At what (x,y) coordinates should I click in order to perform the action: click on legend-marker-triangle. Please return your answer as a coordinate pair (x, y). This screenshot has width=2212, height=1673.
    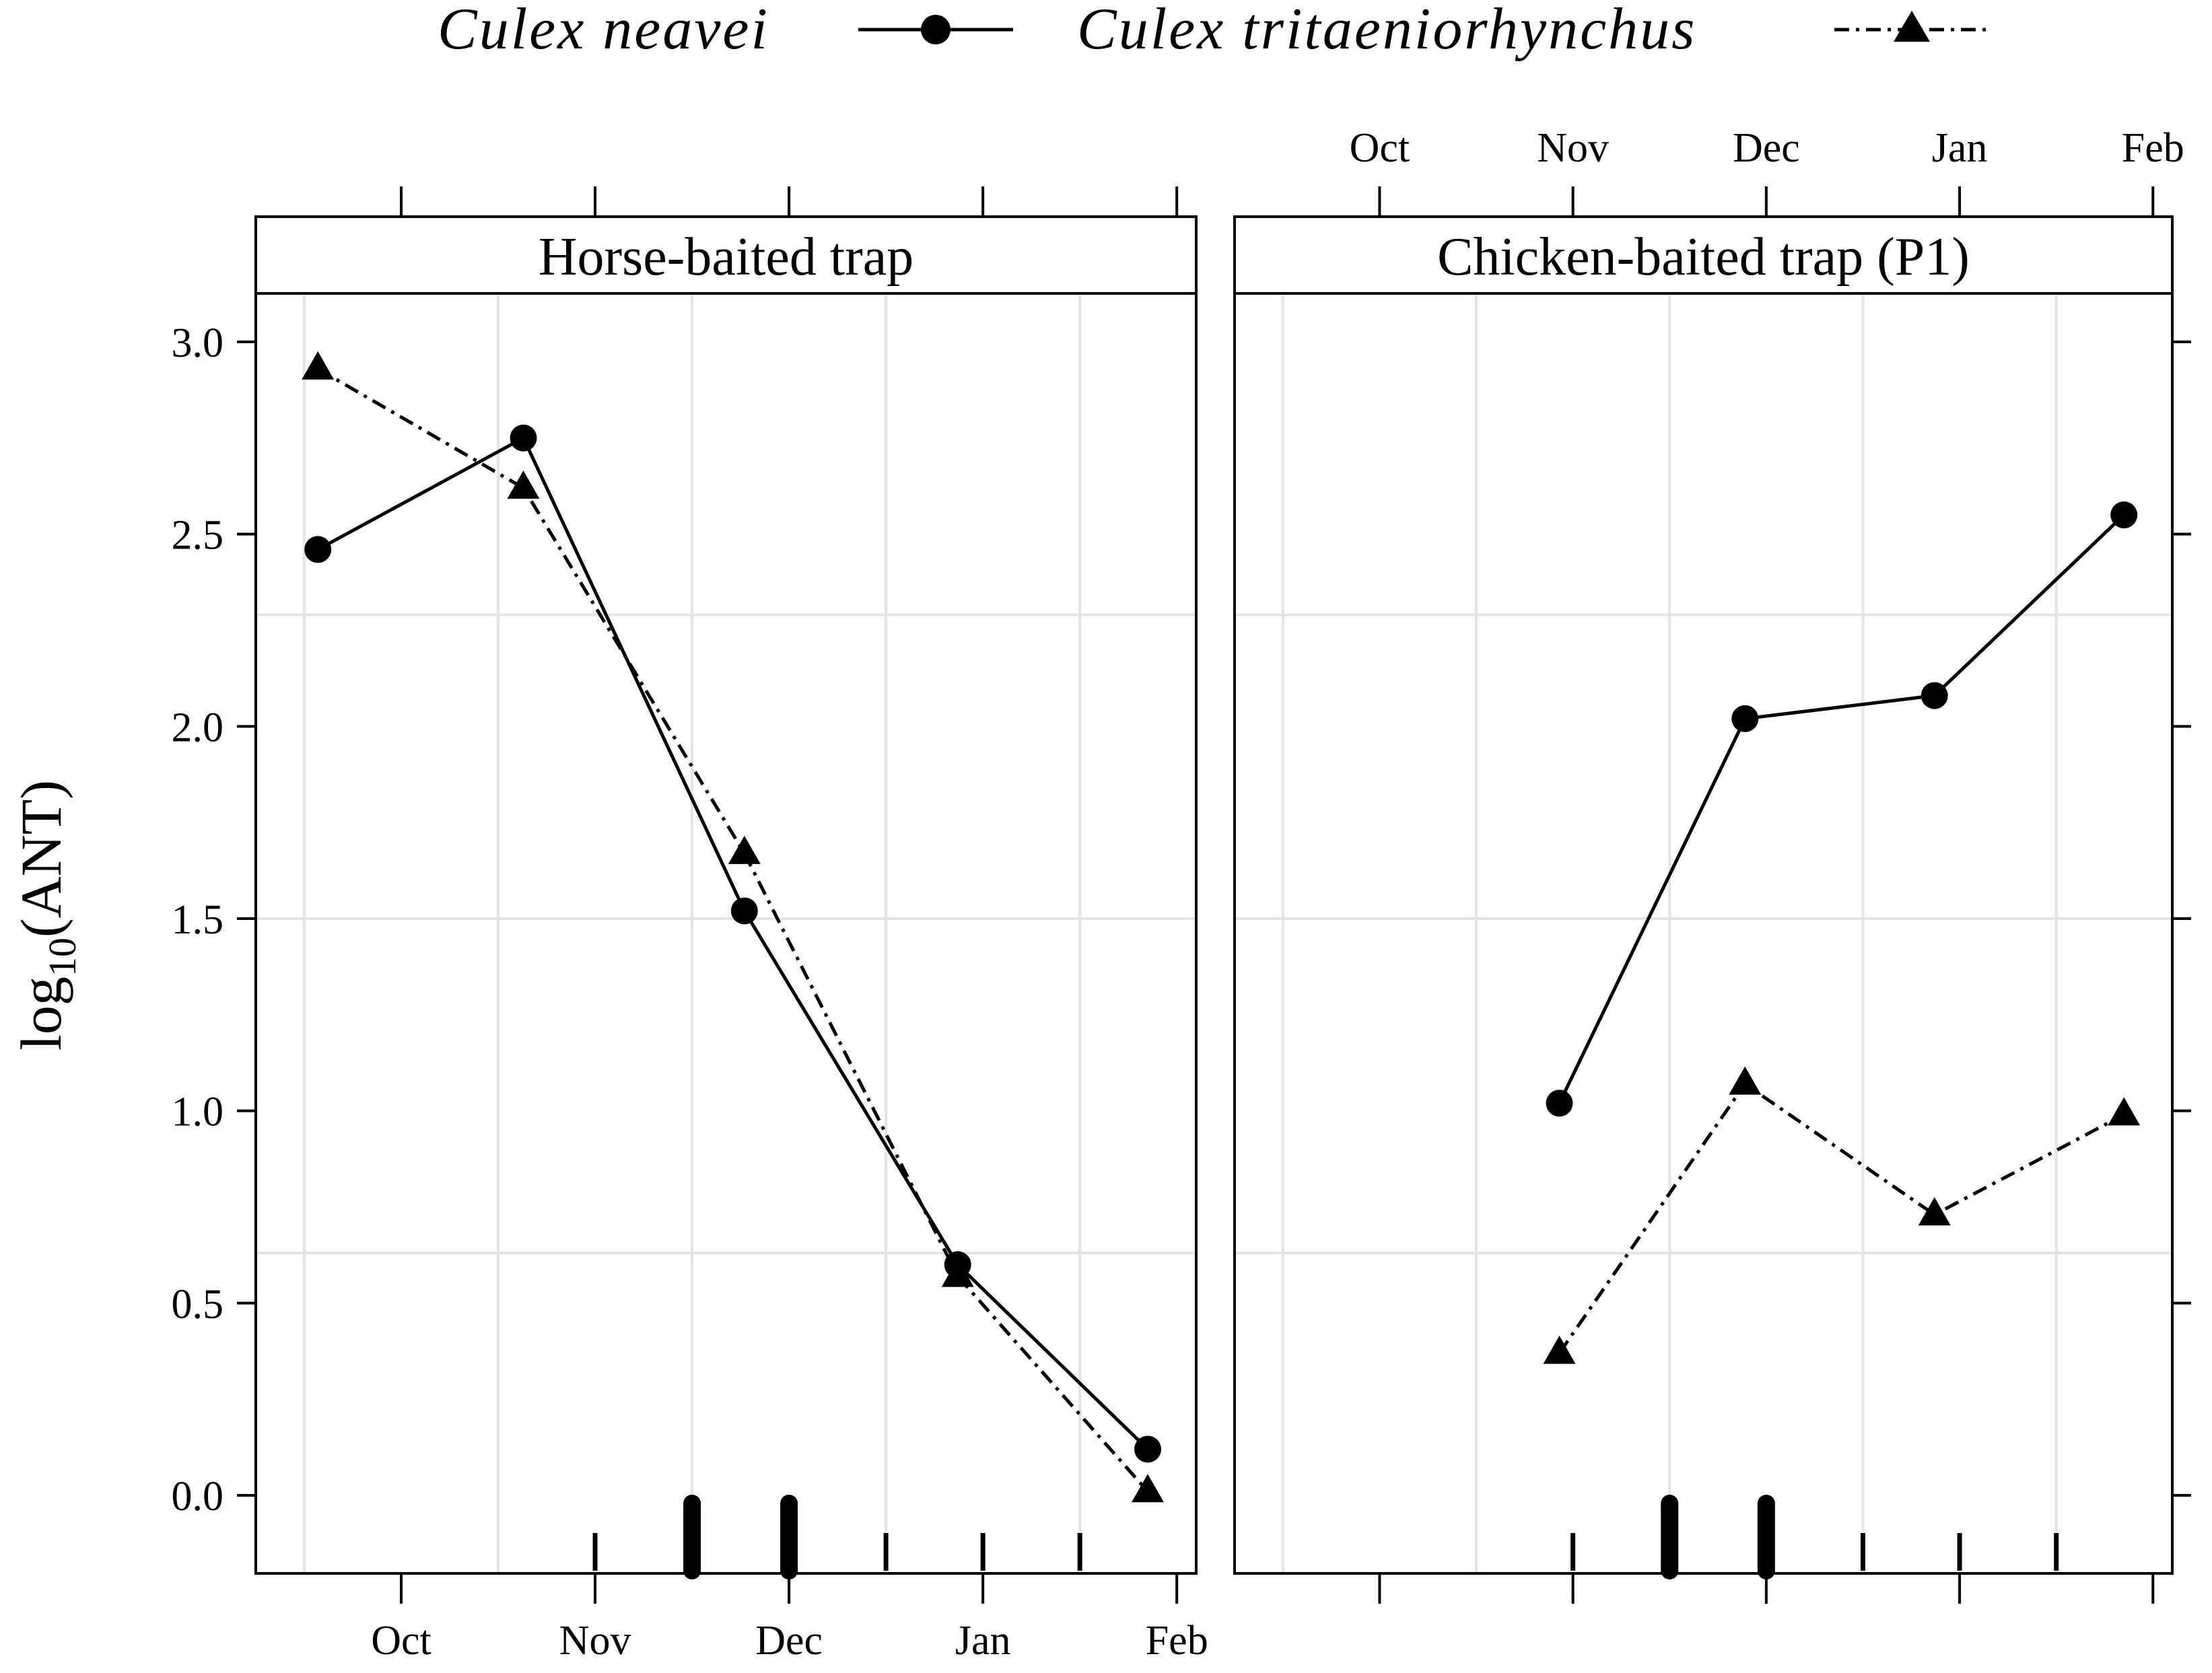
    Looking at the image, I should click on (1912, 26).